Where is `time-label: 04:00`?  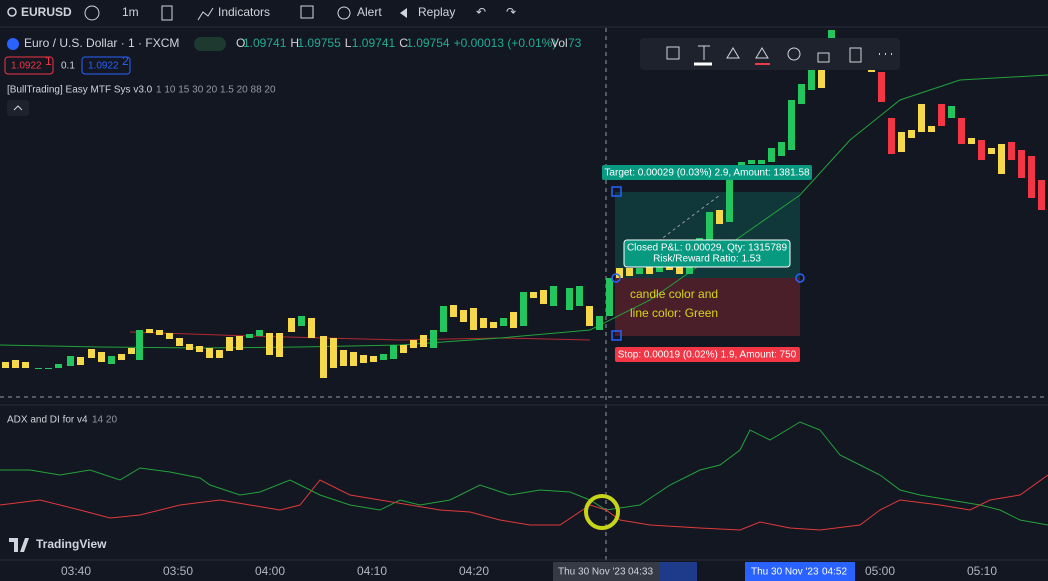 time-label: 04:00 is located at coordinates (270, 571).